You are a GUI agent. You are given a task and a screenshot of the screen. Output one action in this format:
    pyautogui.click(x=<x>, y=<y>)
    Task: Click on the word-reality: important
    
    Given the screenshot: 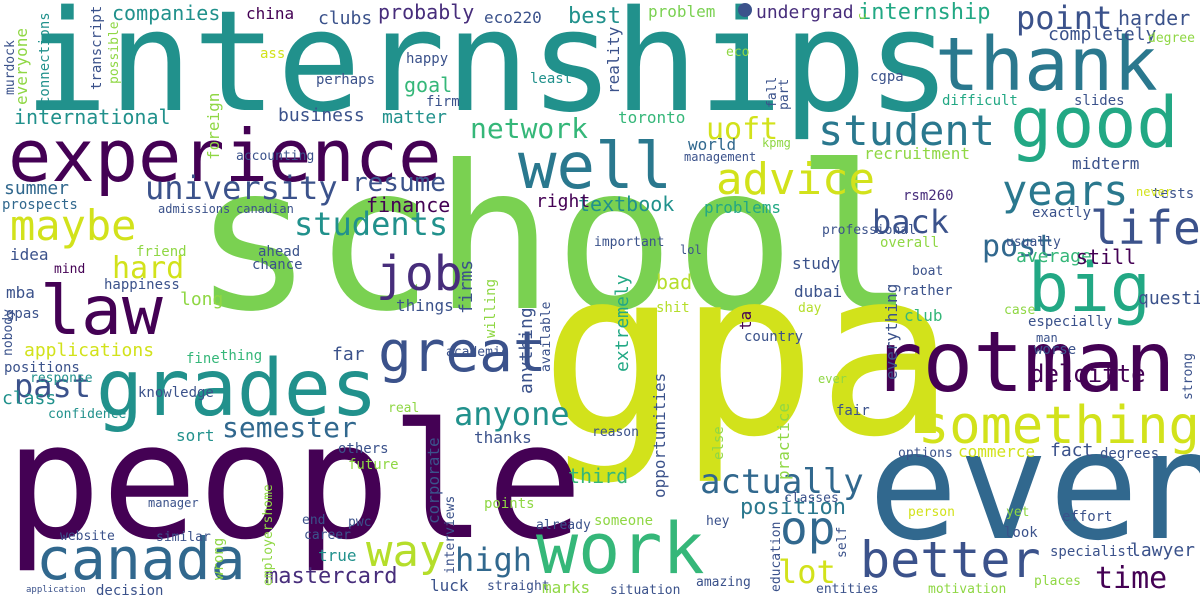 What is the action you would take?
    pyautogui.click(x=629, y=242)
    